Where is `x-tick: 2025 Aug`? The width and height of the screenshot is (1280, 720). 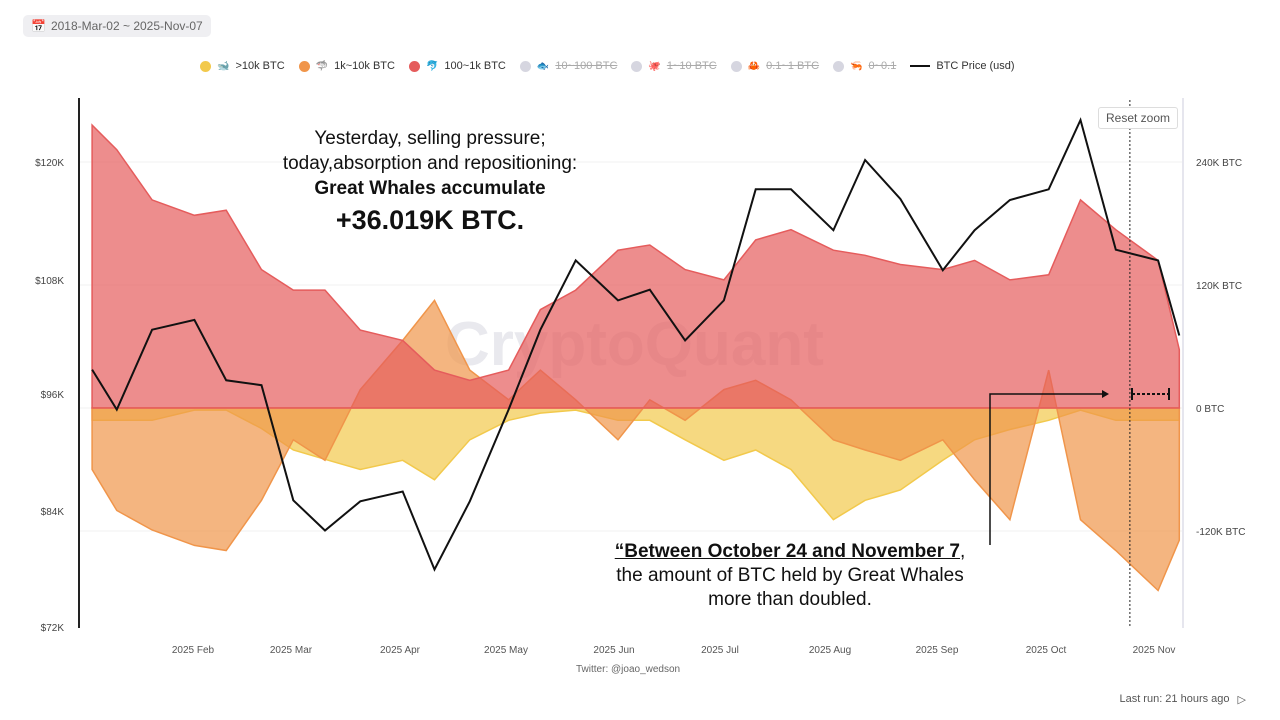 x-tick: 2025 Aug is located at coordinates (830, 650).